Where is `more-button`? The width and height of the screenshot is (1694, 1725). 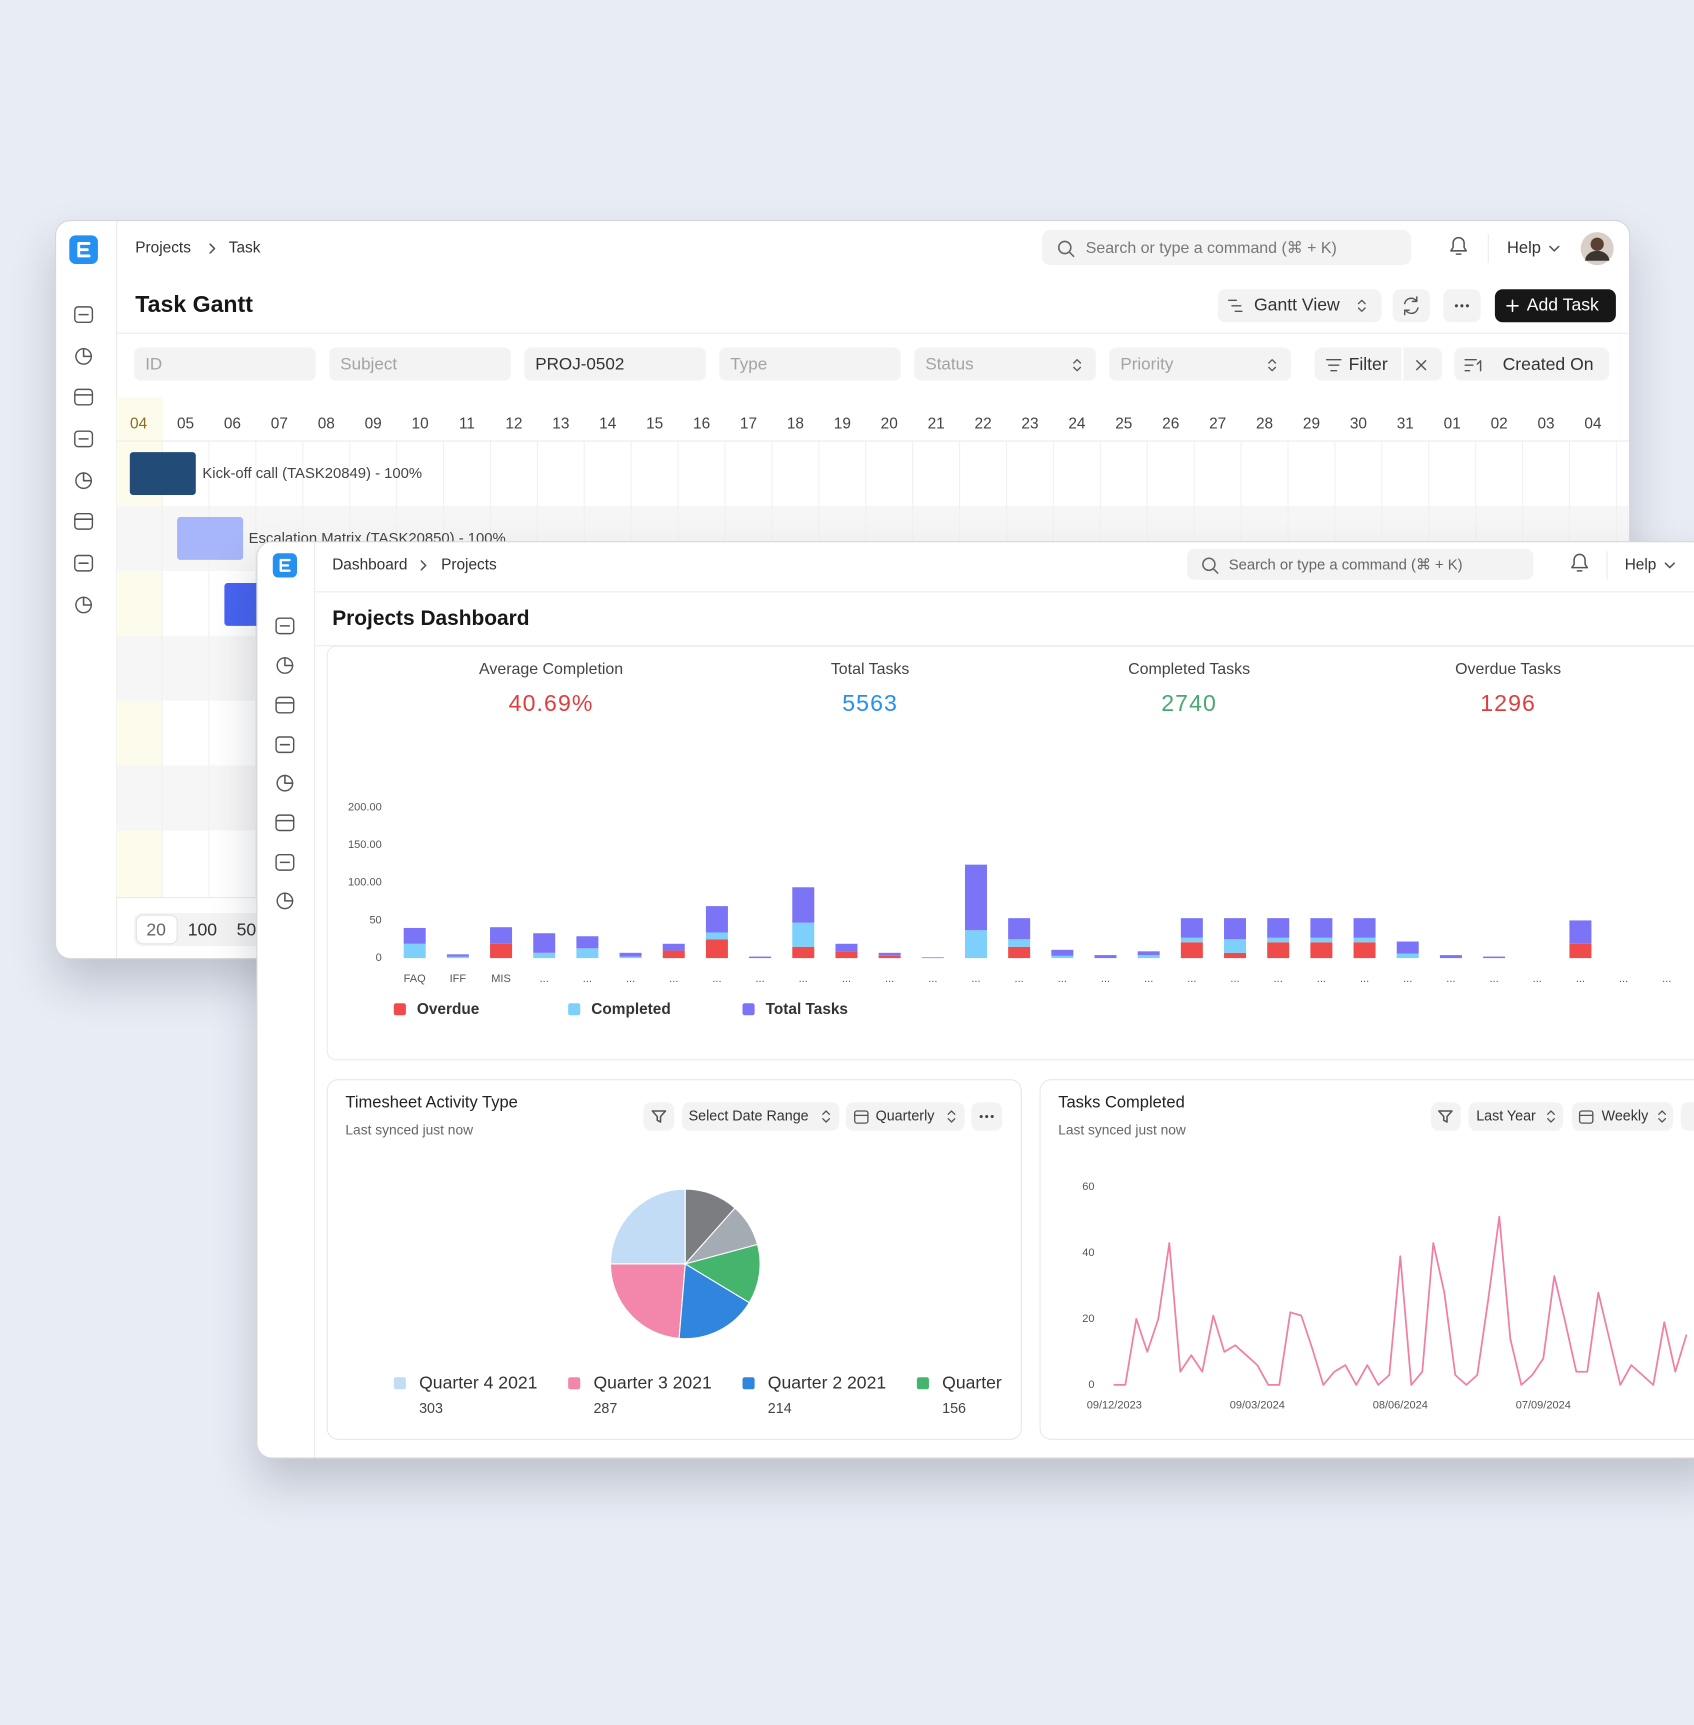 more-button is located at coordinates (1687, 1116).